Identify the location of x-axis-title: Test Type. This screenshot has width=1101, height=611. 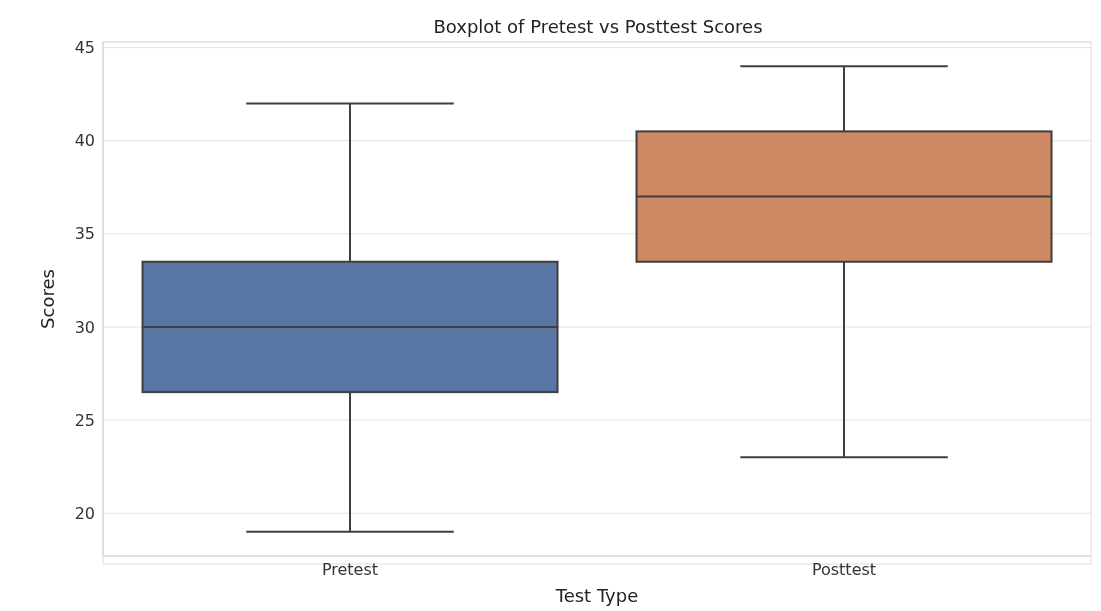
(596, 595).